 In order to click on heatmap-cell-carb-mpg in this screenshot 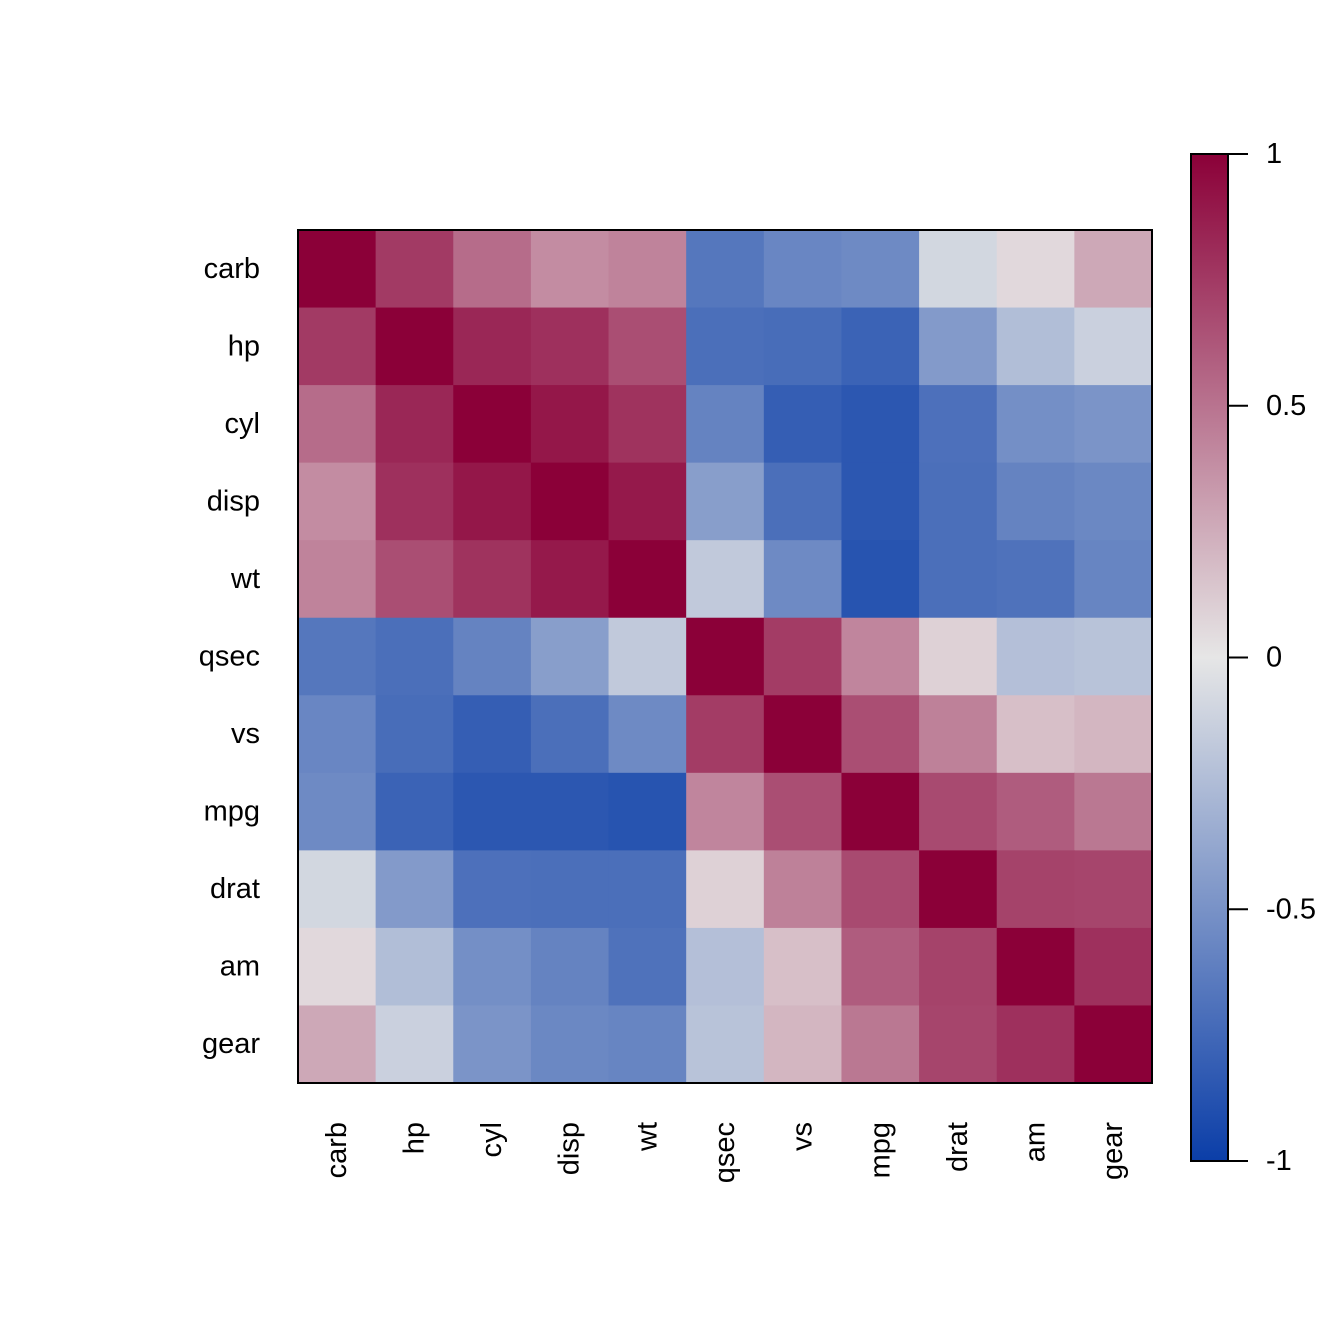, I will do `click(880, 269)`.